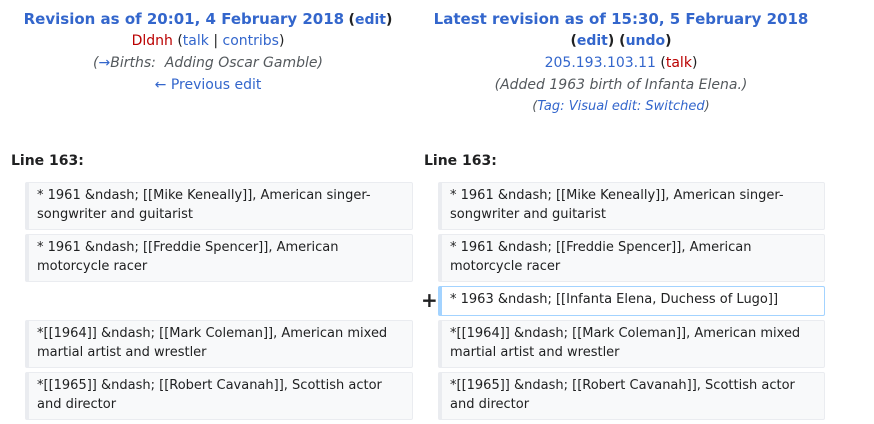 The image size is (874, 424). Describe the element at coordinates (645, 41) in the screenshot. I see `undo-link: undo` at that location.